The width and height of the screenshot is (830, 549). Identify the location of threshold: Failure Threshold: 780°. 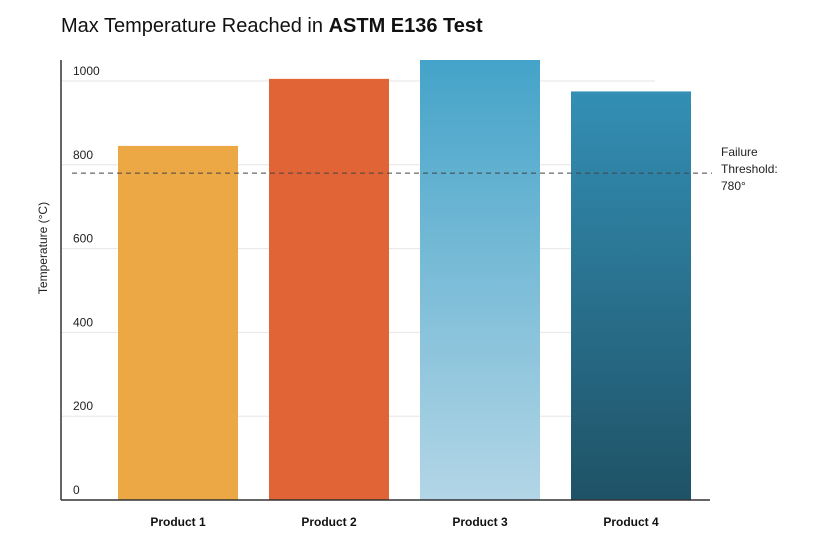
(425, 169).